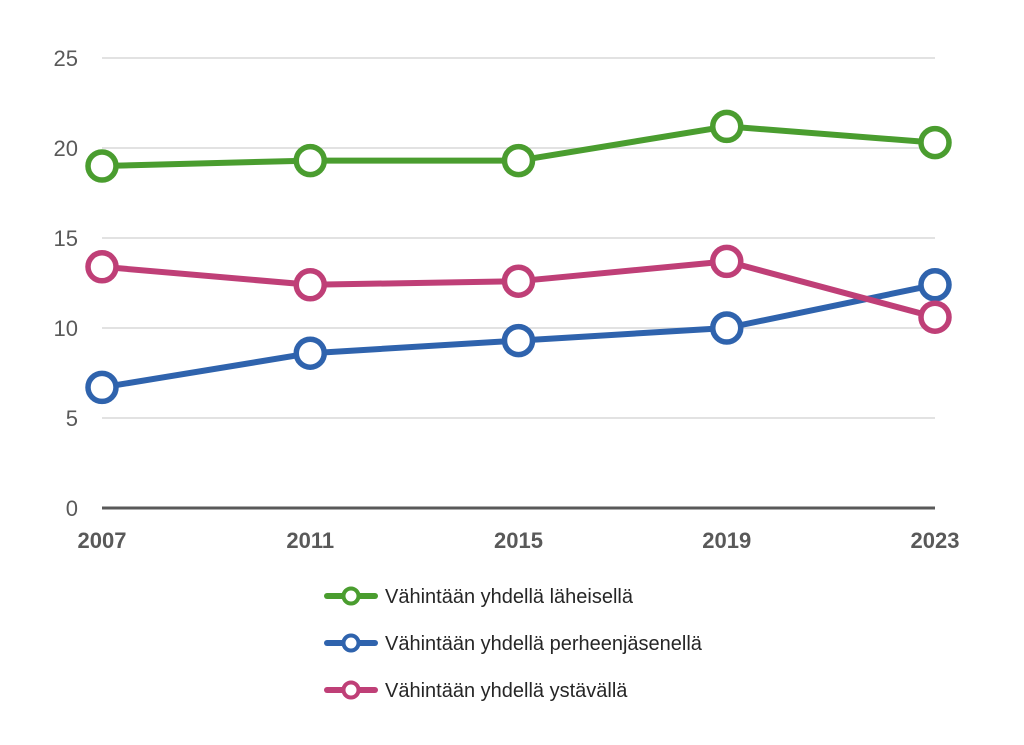 Image resolution: width=1024 pixels, height=745 pixels. What do you see at coordinates (66, 58) in the screenshot?
I see `y-tick-label: 25` at bounding box center [66, 58].